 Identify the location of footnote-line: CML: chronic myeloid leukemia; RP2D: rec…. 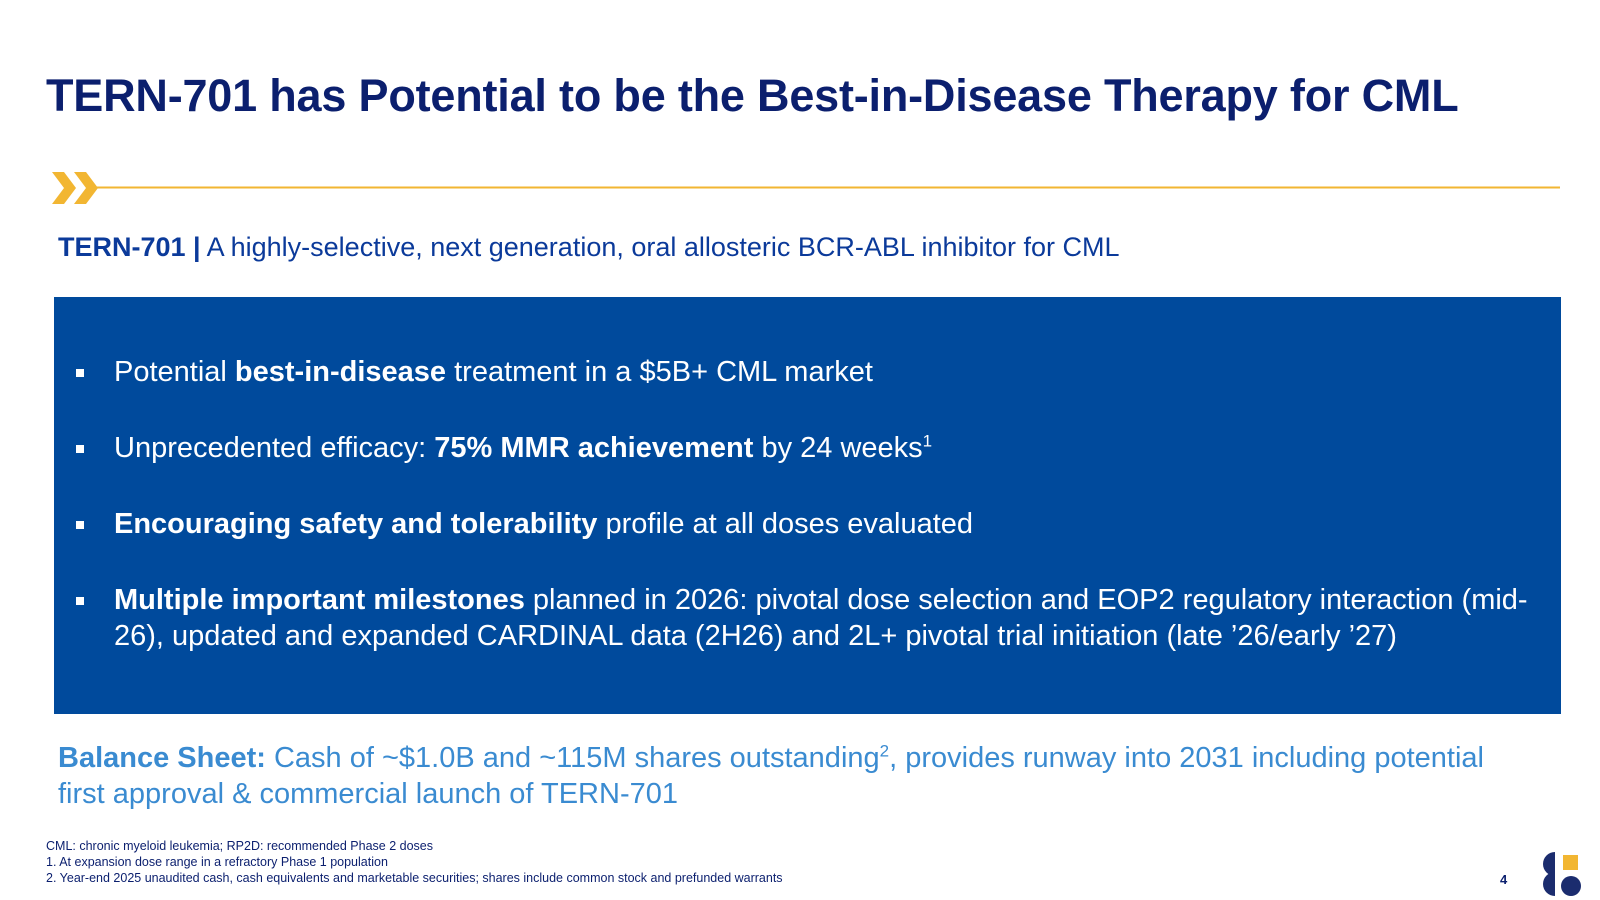
(239, 846).